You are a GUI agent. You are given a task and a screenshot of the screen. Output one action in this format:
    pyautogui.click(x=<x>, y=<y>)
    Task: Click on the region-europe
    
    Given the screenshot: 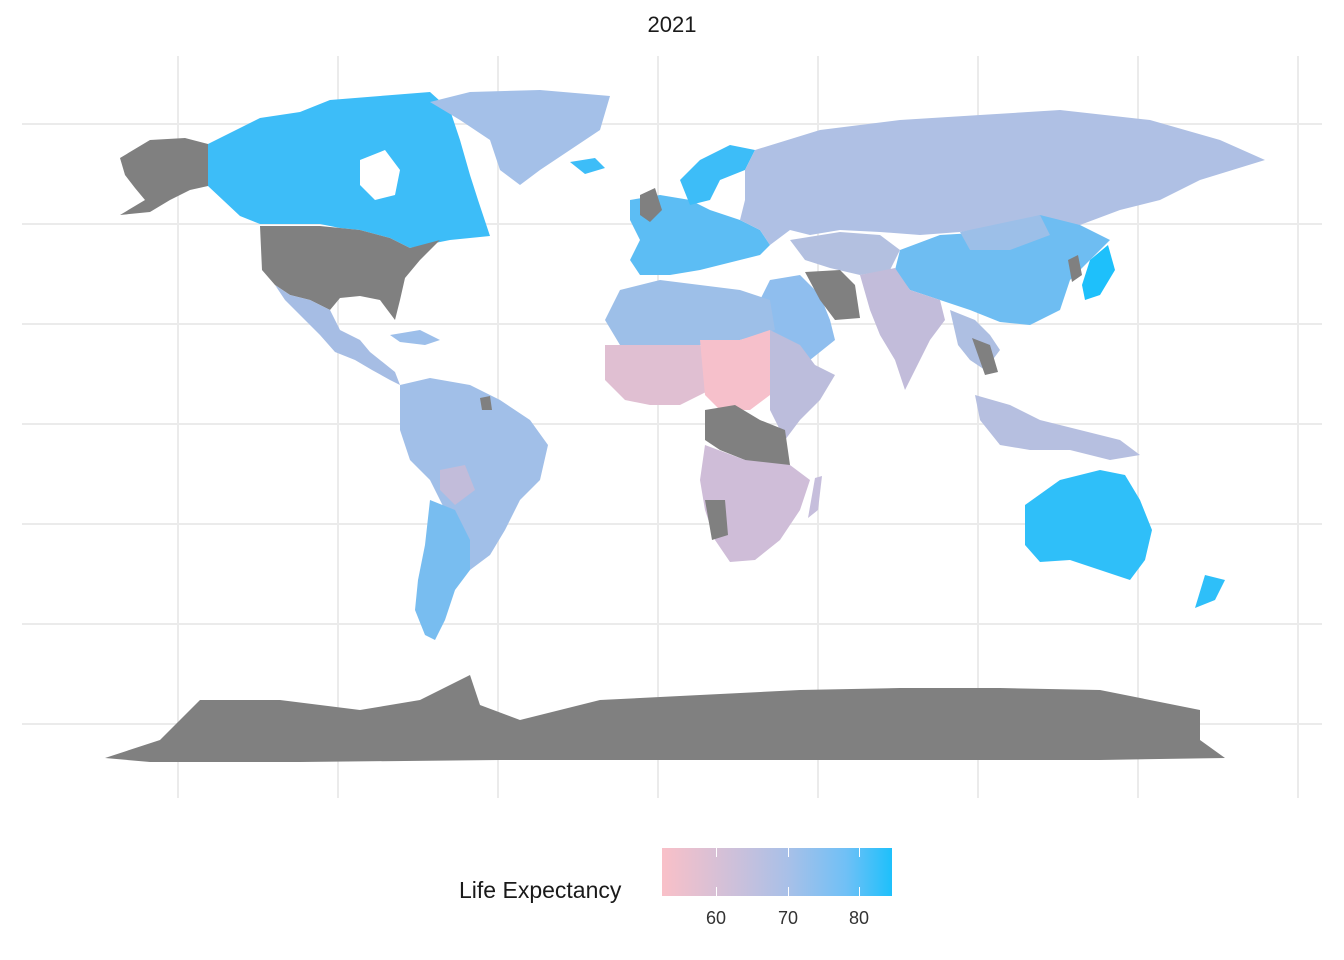 What is the action you would take?
    pyautogui.click(x=700, y=235)
    